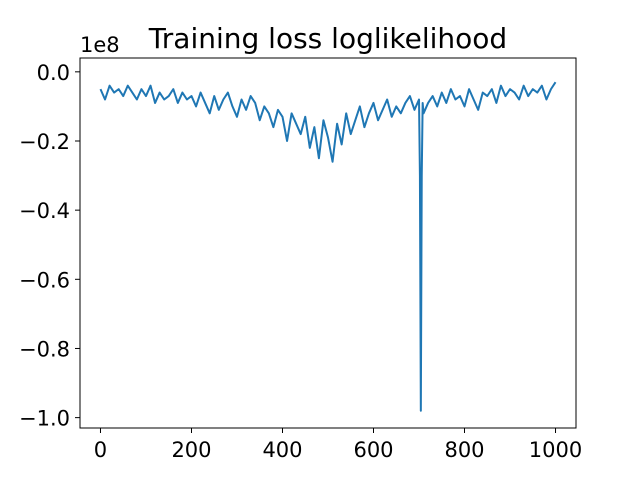  What do you see at coordinates (44, 142) in the screenshot?
I see `y-tick-label: −0.2` at bounding box center [44, 142].